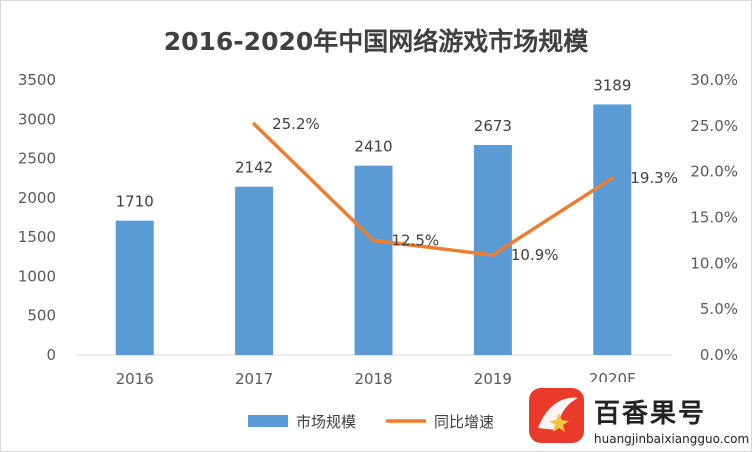  I want to click on watermark-text: 百香果号, so click(650, 414).